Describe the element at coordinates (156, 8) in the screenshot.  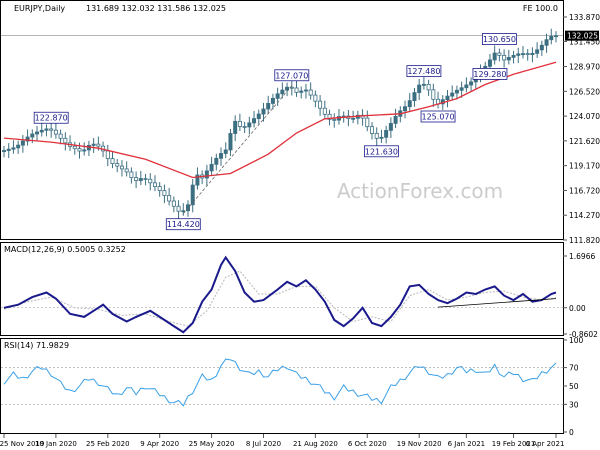
I see `price-ohlc-readout: 131.689 132.032 131.586 132.025` at that location.